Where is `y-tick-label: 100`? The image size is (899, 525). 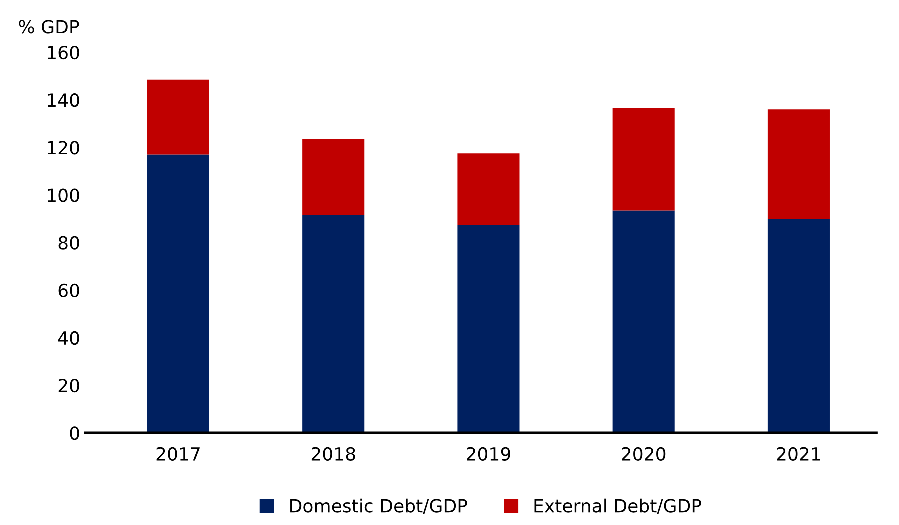
y-tick-label: 100 is located at coordinates (64, 195).